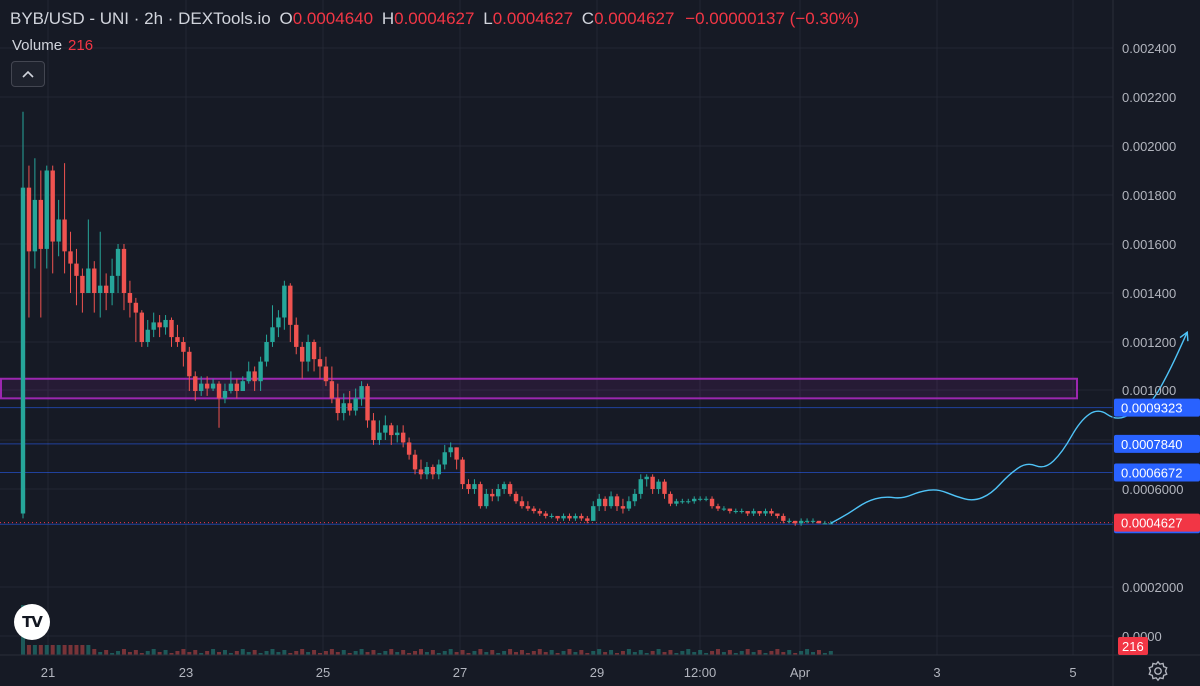 This screenshot has height=686, width=1200. What do you see at coordinates (1157, 407) in the screenshot?
I see `level-price-label-bg` at bounding box center [1157, 407].